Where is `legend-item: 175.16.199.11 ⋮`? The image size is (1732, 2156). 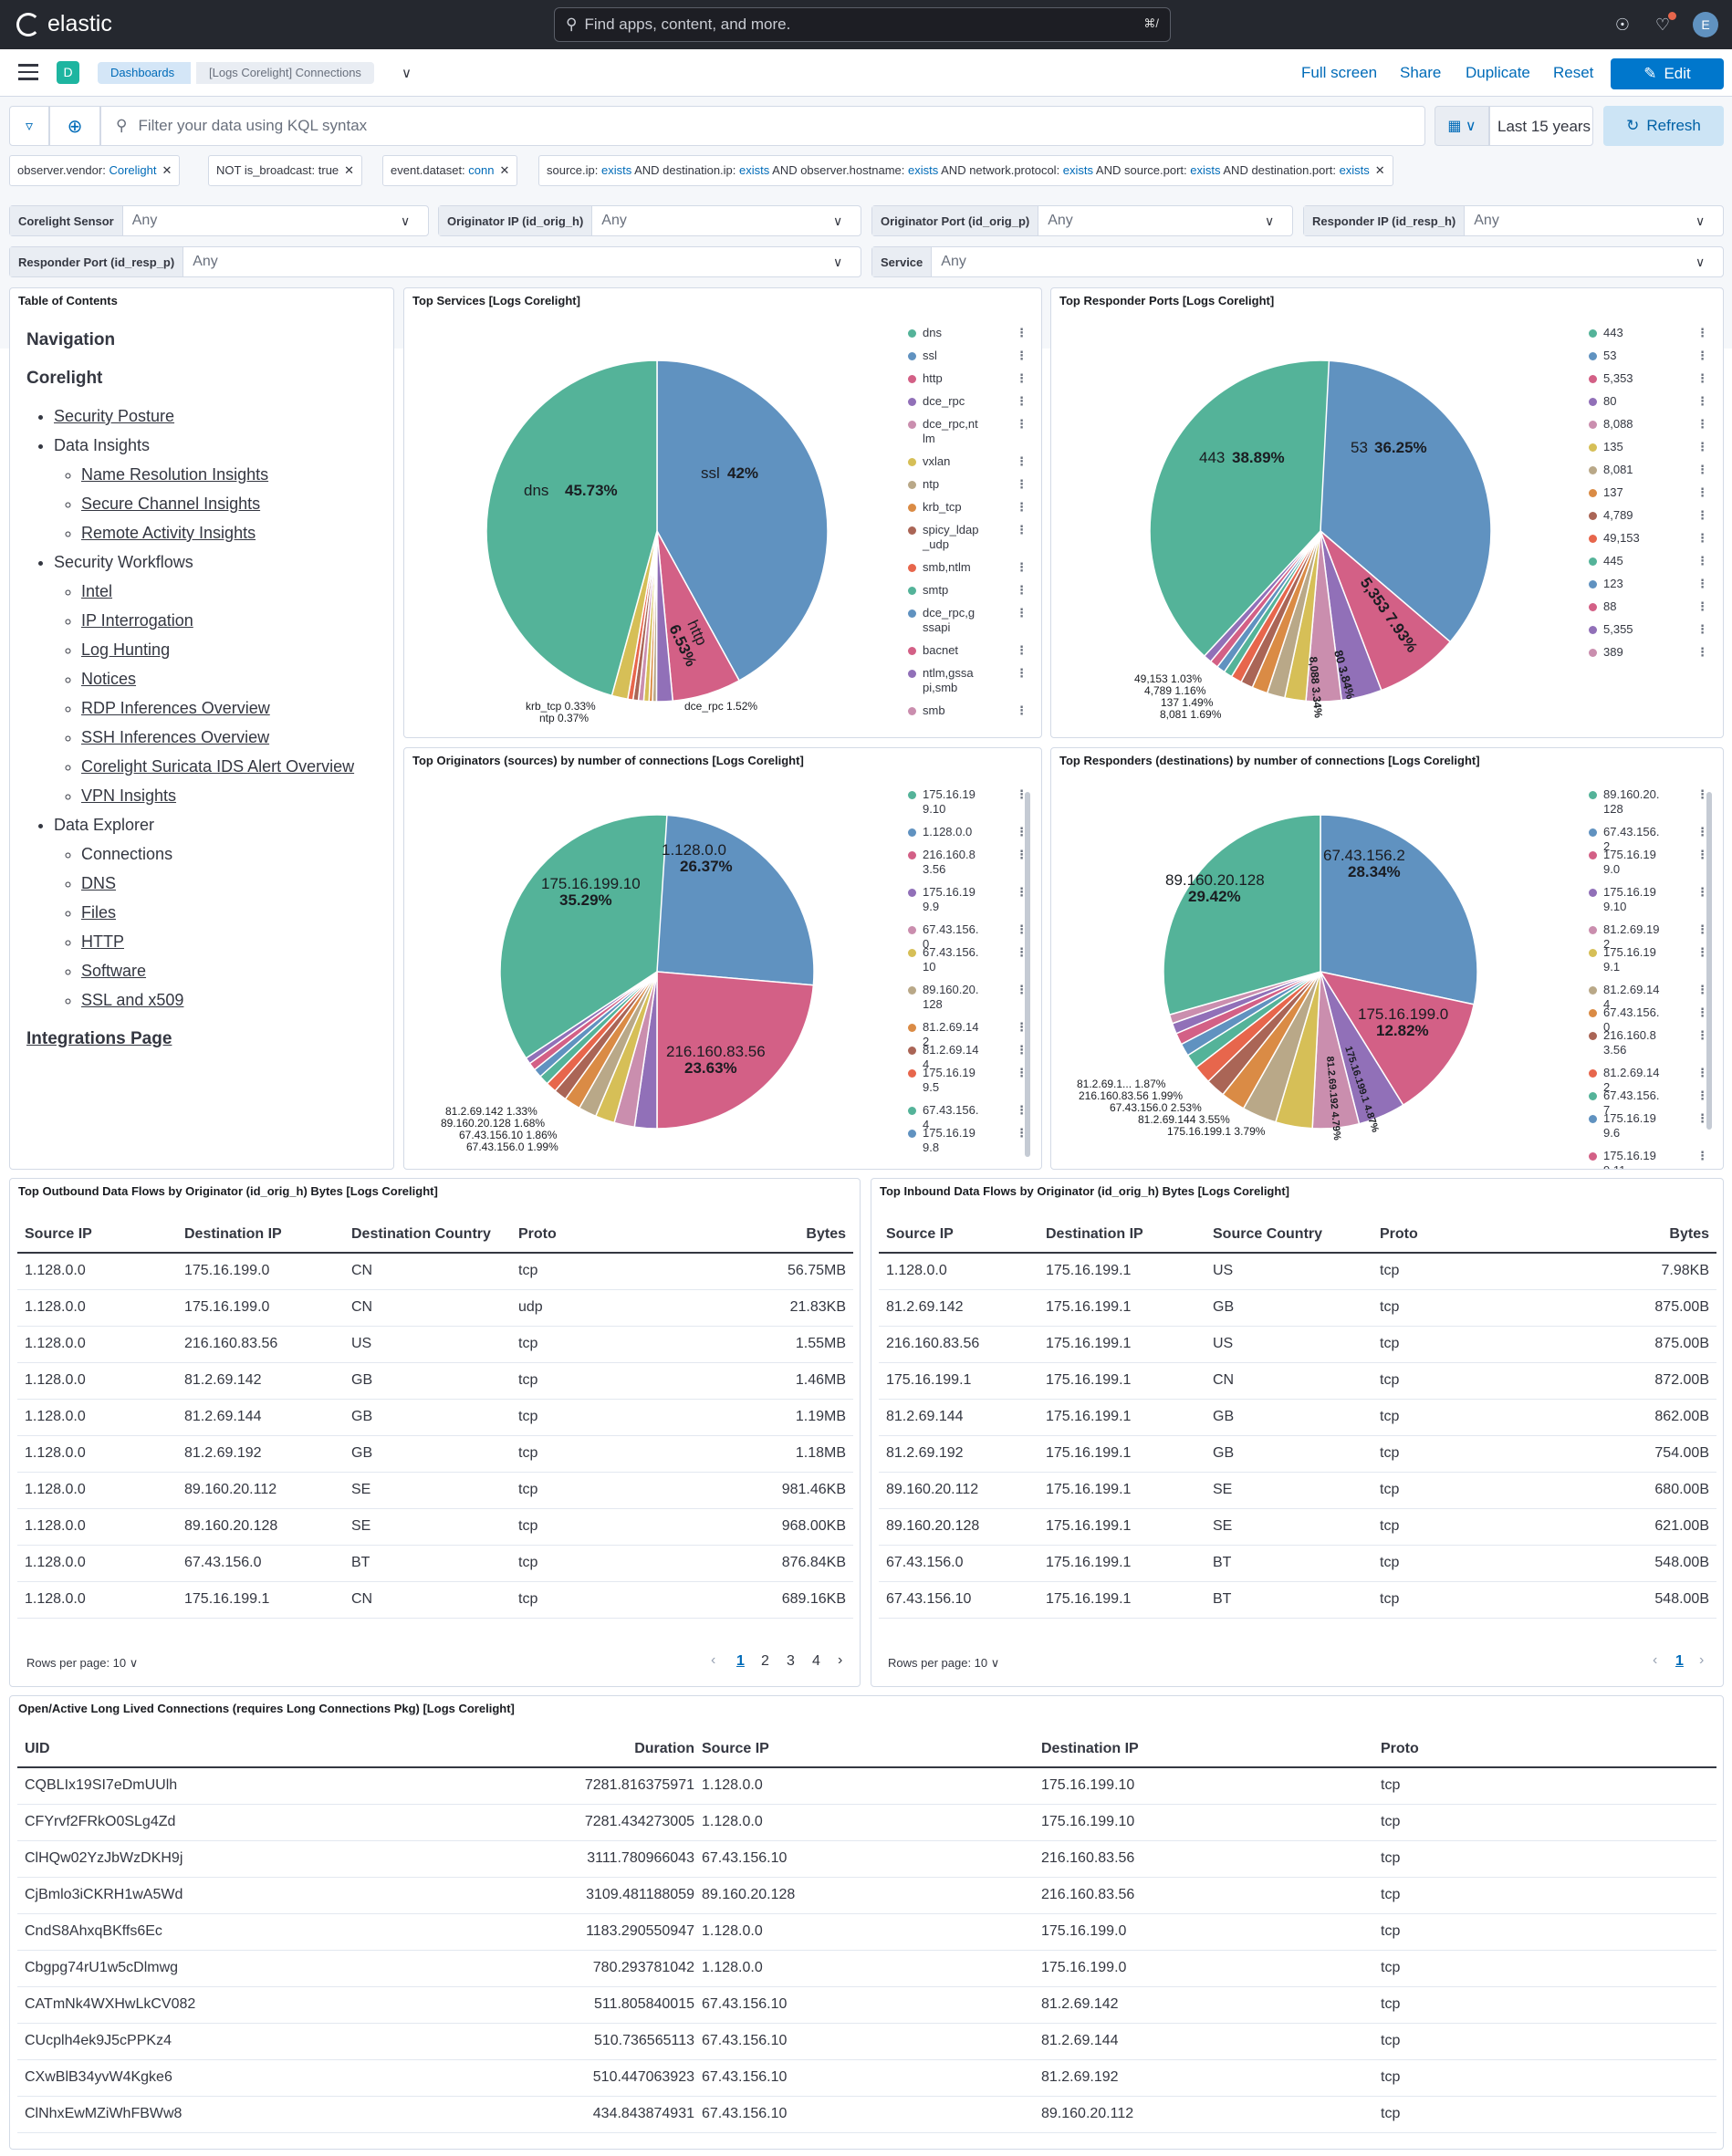 legend-item: 175.16.199.11 ⋮ is located at coordinates (1648, 1159).